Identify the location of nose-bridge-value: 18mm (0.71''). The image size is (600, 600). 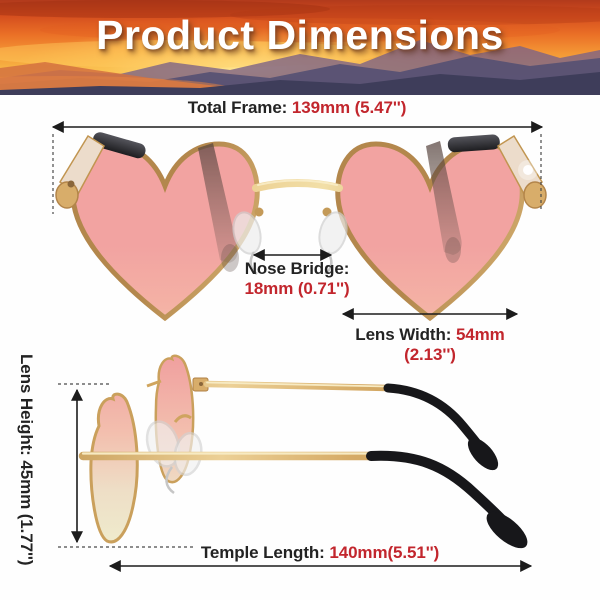
(297, 288).